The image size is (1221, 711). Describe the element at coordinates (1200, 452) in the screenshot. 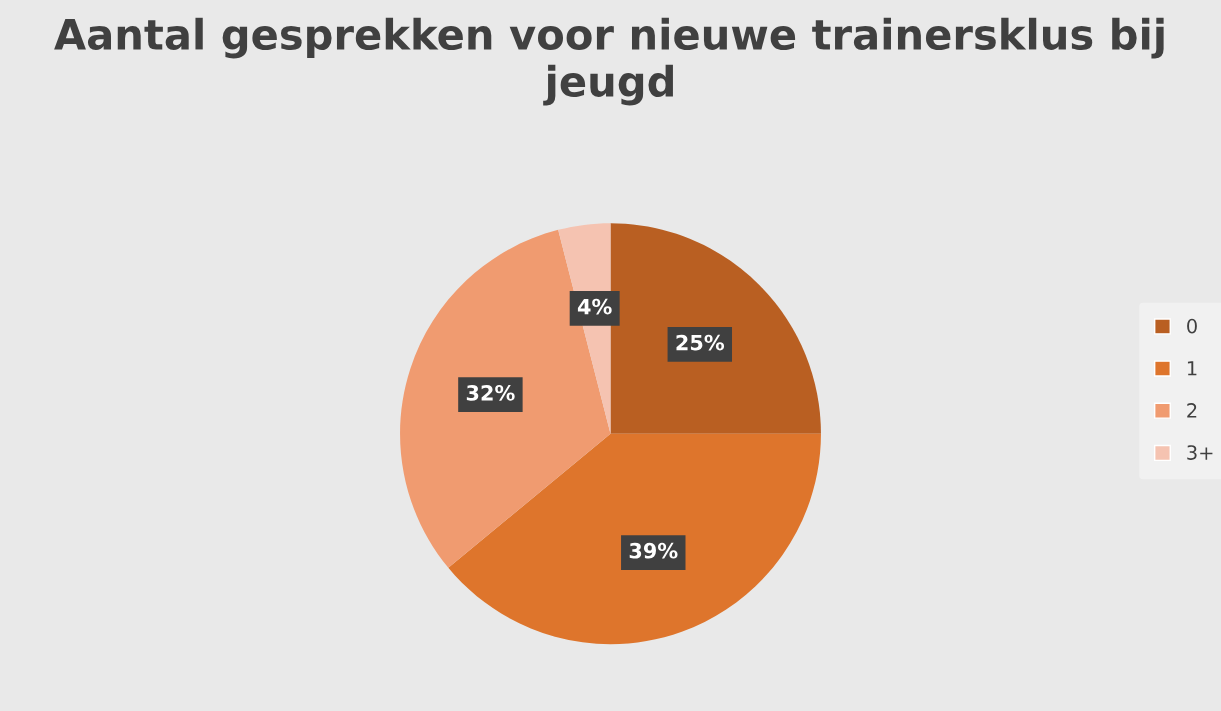

I see `legend-label: 3+` at that location.